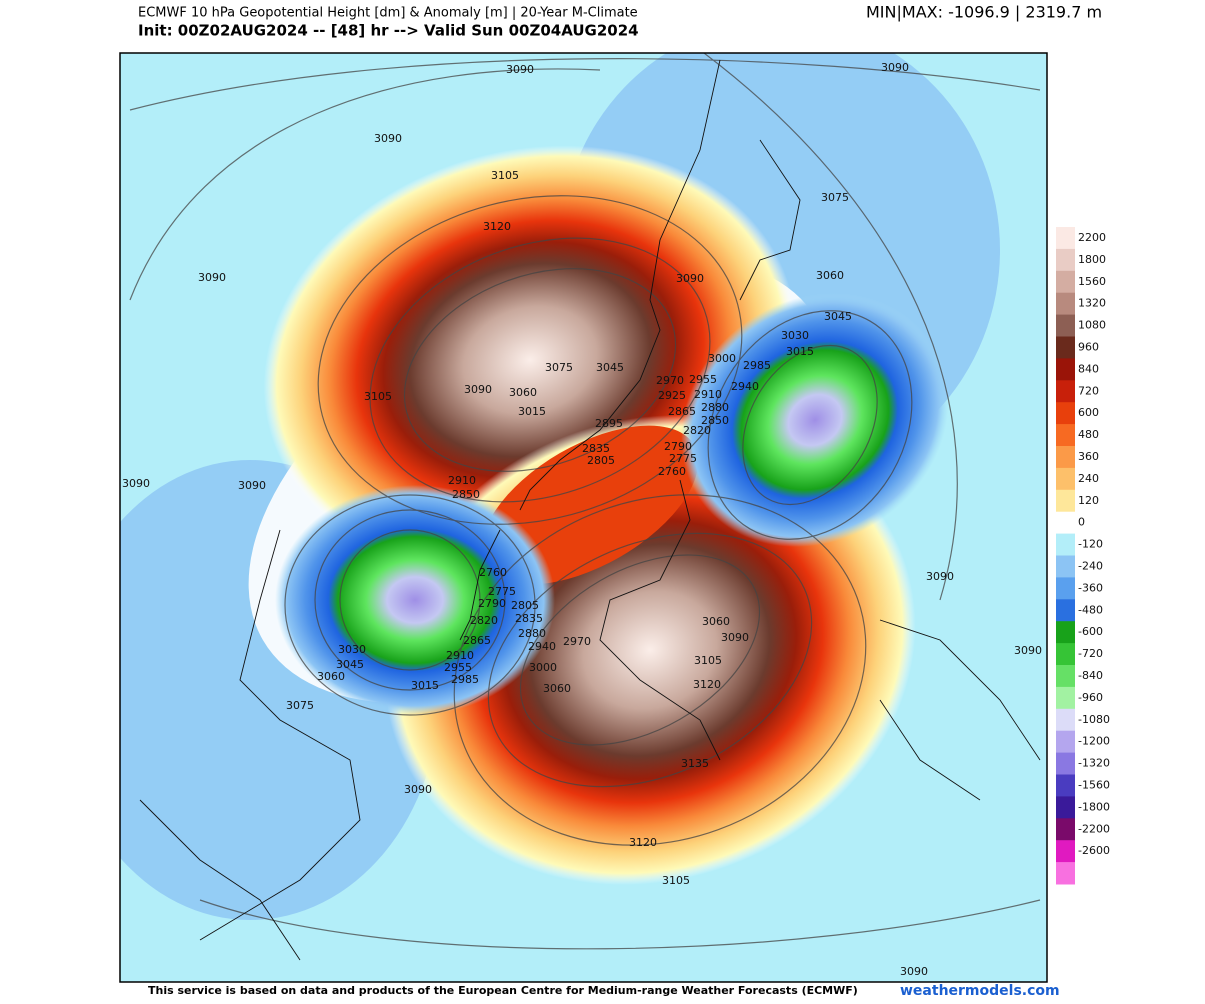 This screenshot has width=1205, height=1004. Describe the element at coordinates (1088, 390) in the screenshot. I see `colorbar-tick-label: 720` at that location.